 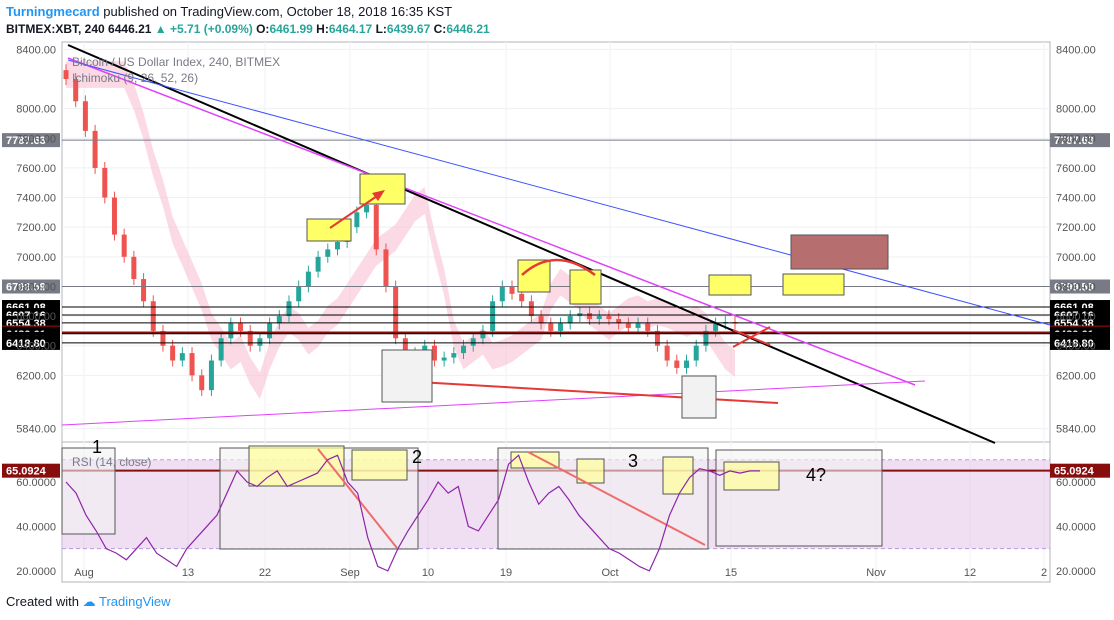 What do you see at coordinates (36, 258) in the screenshot?
I see `y-tick-label: 7000.00` at bounding box center [36, 258].